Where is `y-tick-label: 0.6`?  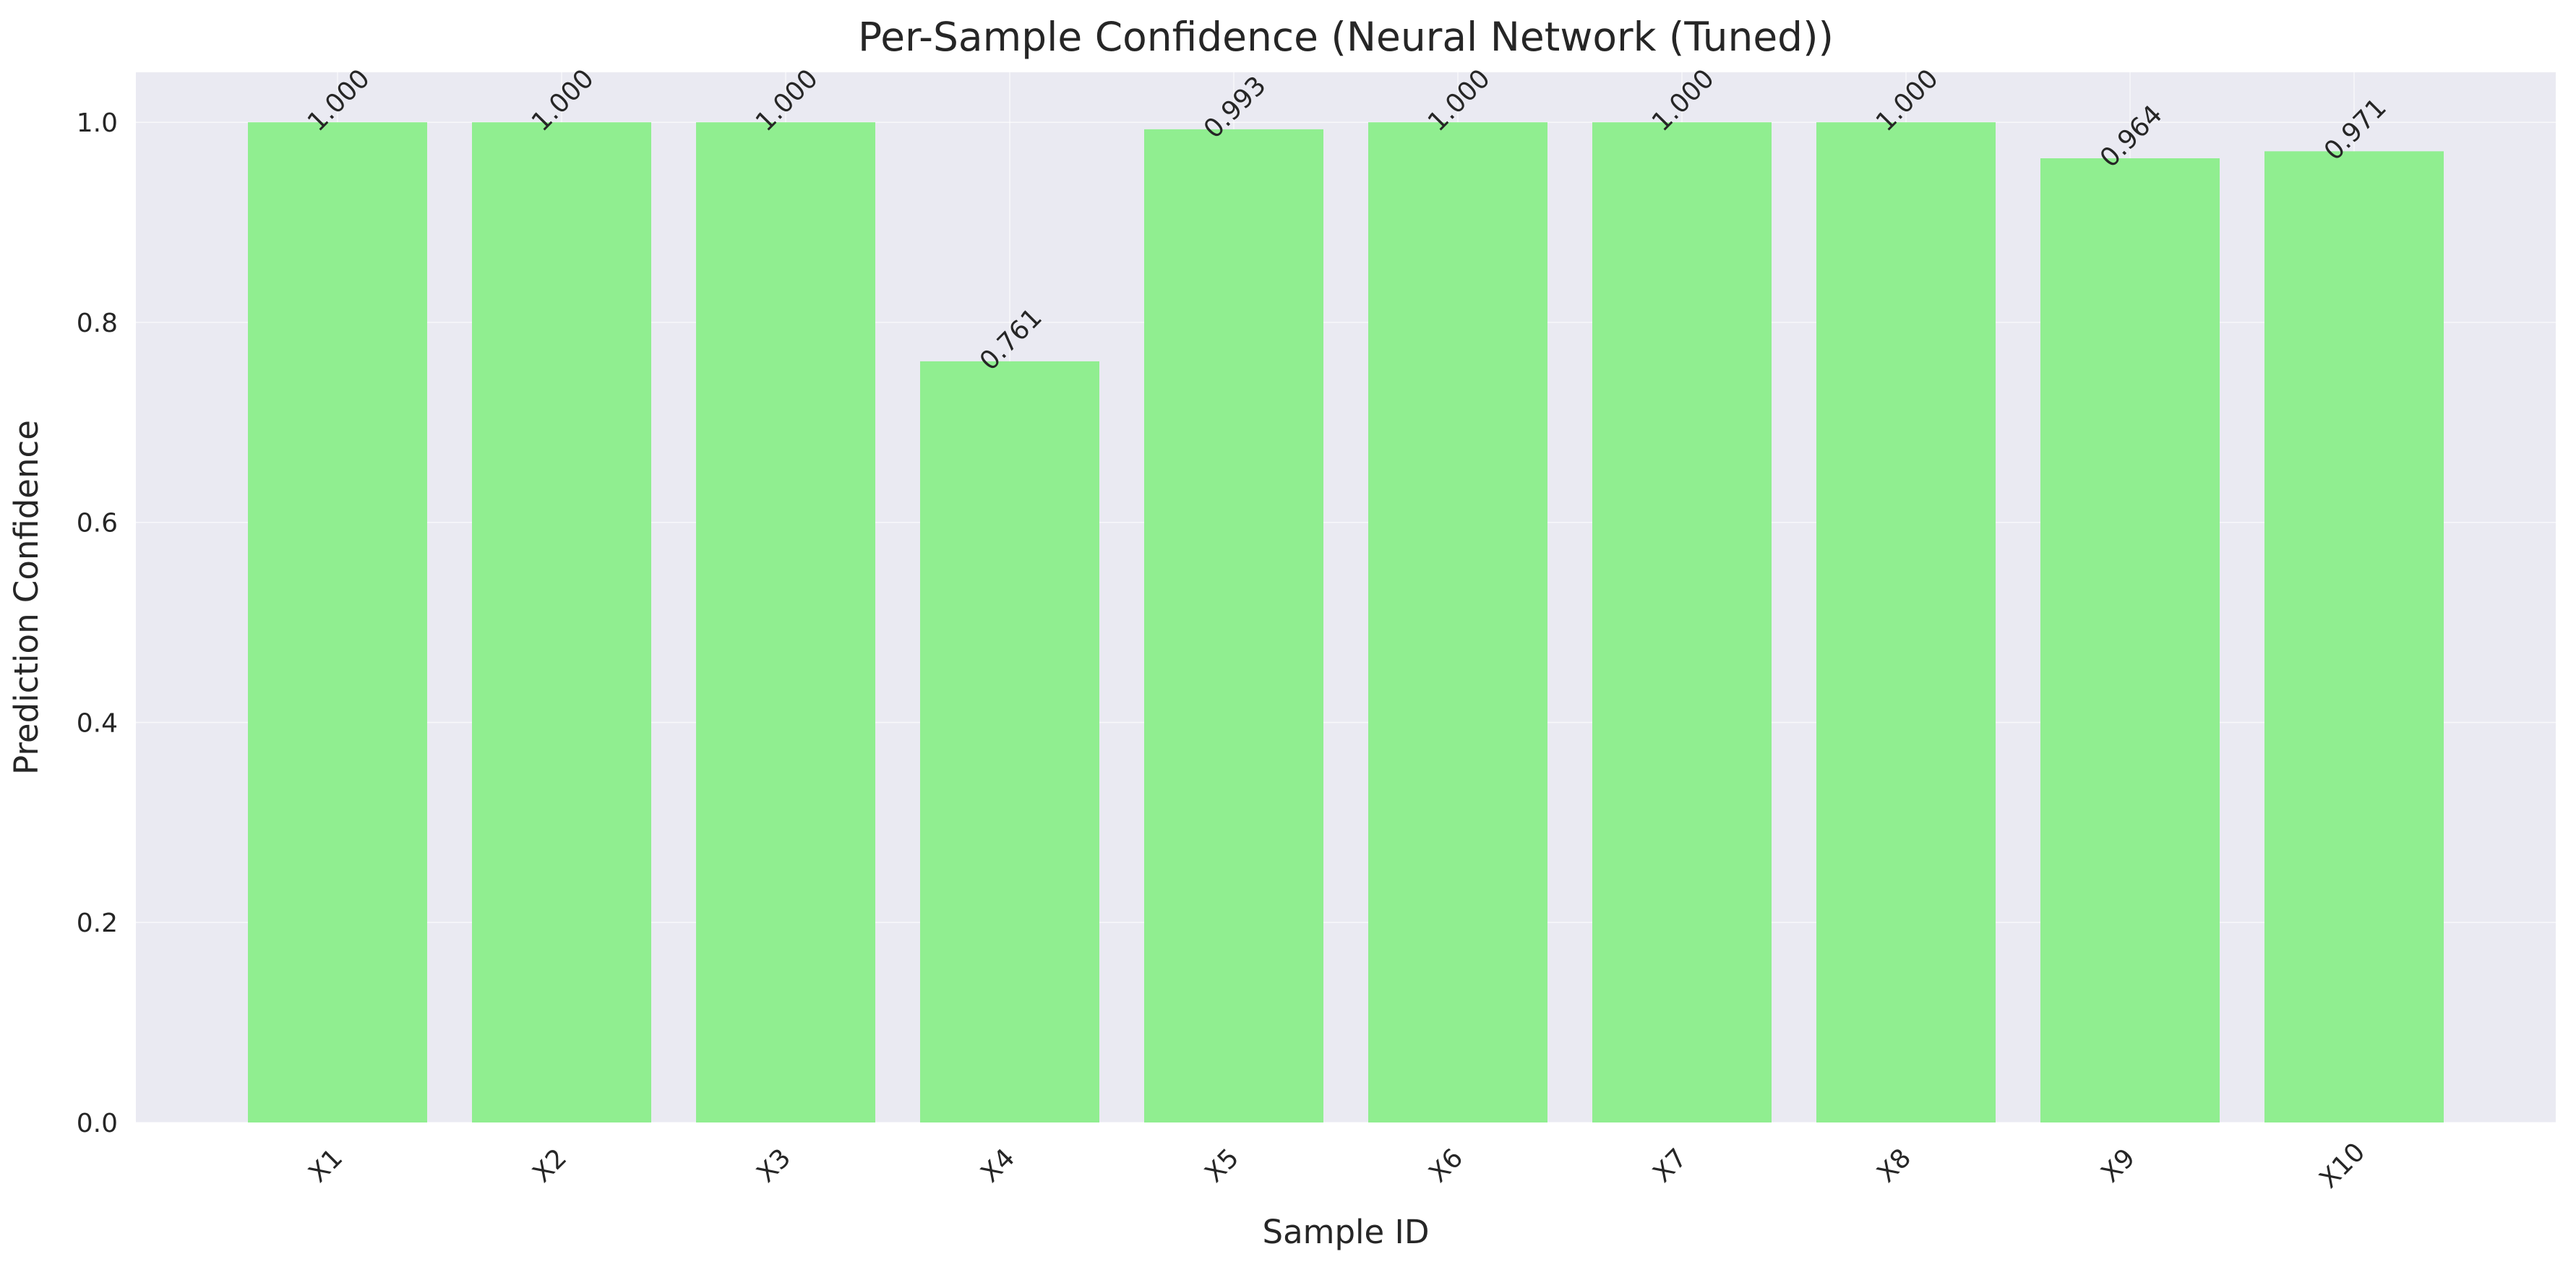 y-tick-label: 0.6 is located at coordinates (98, 523).